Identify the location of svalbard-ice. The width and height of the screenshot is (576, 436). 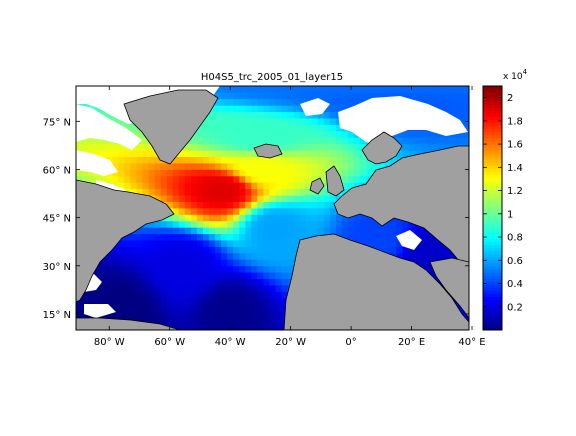
(315, 107).